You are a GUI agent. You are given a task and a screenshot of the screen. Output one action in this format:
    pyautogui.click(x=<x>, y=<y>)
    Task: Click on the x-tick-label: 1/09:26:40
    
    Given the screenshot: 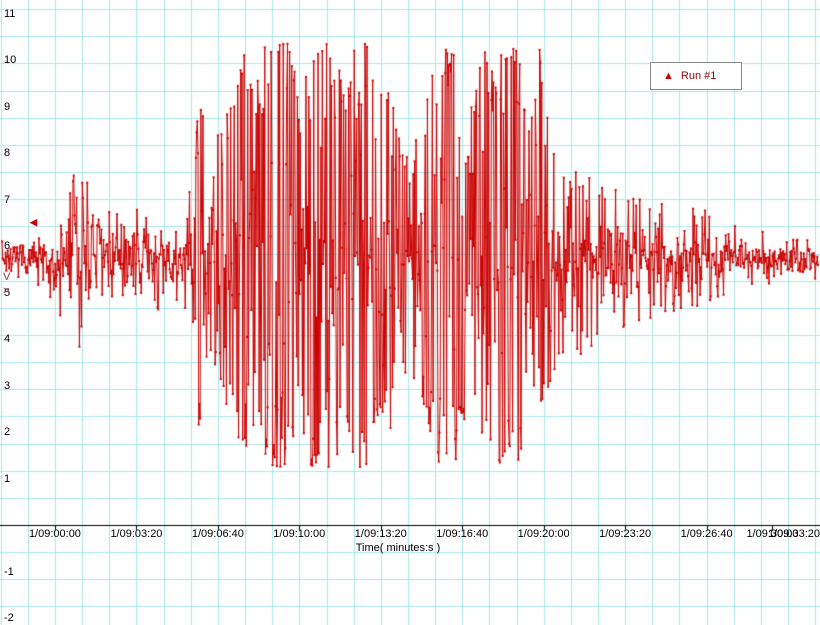 What is the action you would take?
    pyautogui.click(x=706, y=534)
    